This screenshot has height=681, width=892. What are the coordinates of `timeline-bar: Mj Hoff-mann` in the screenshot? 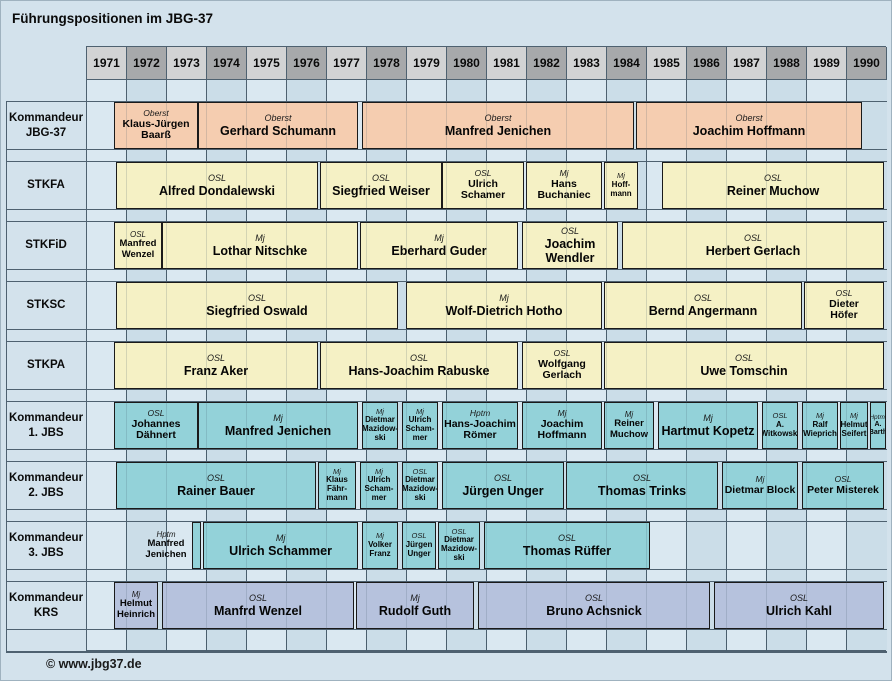 It's located at (621, 185).